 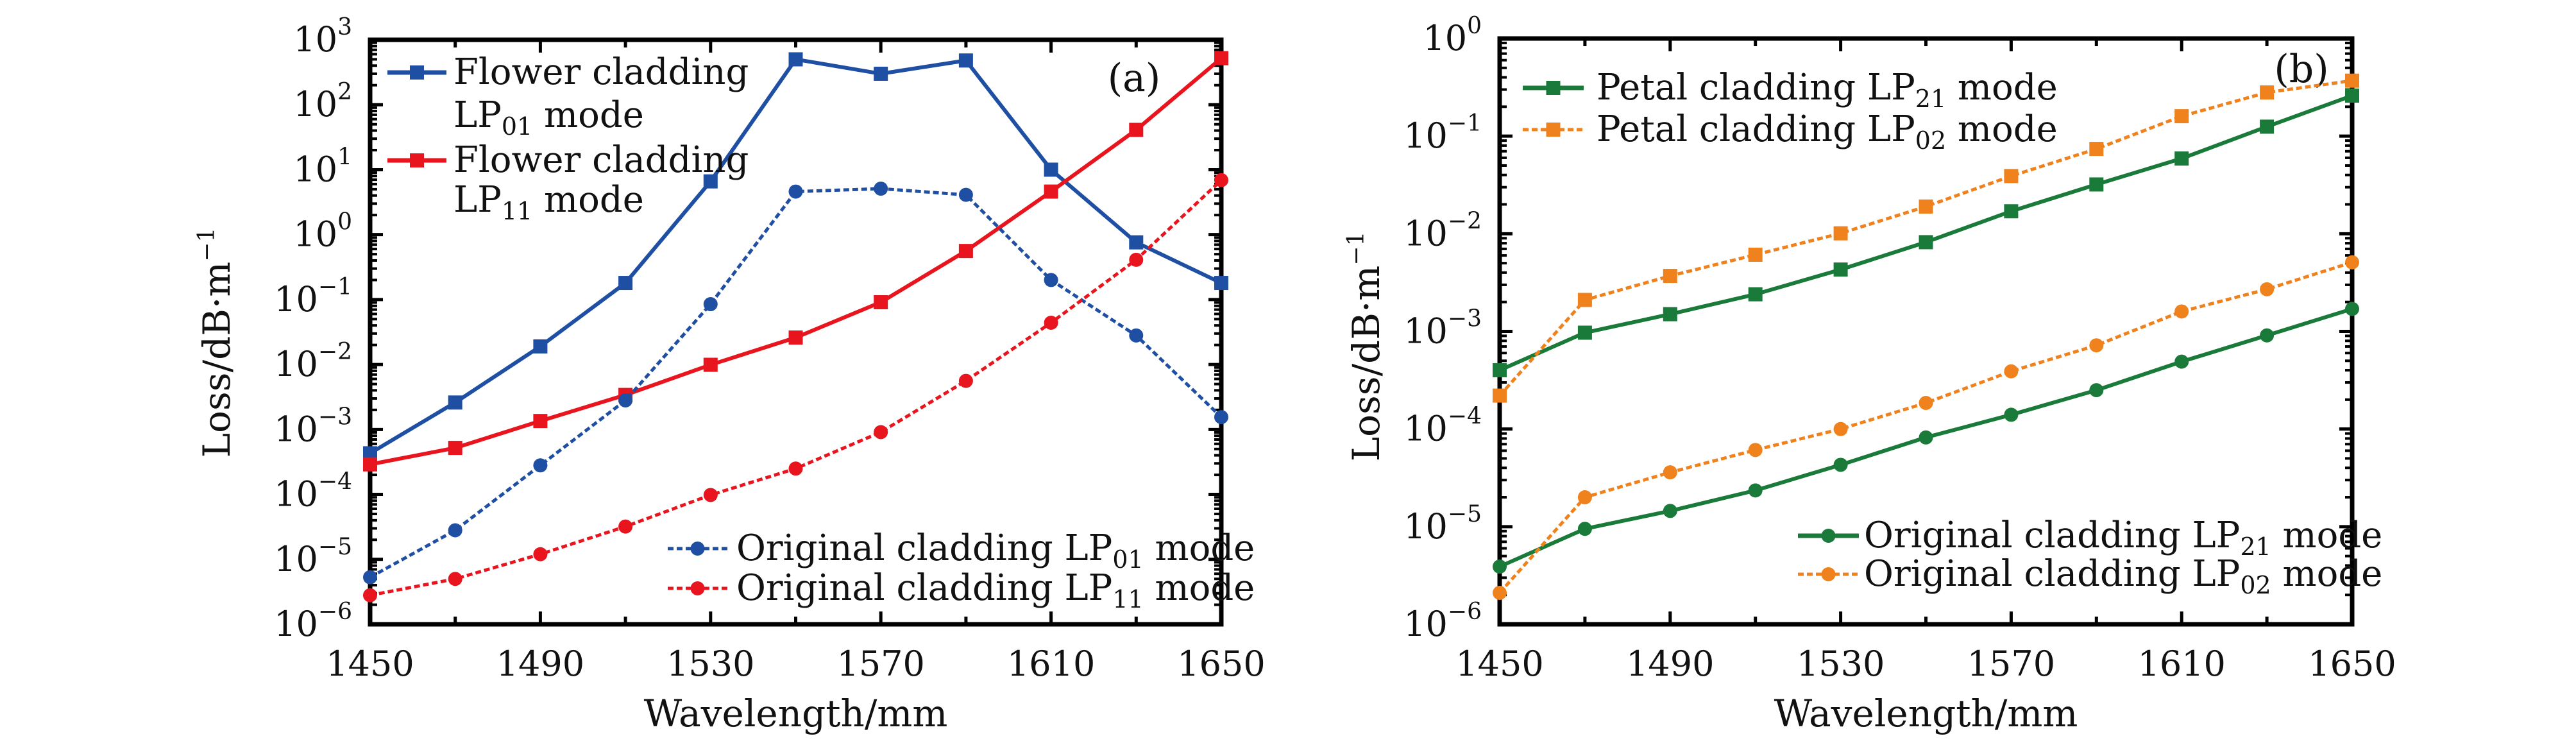 What do you see at coordinates (1926, 233) in the screenshot?
I see `series-petal-cladding-lp21-mode` at bounding box center [1926, 233].